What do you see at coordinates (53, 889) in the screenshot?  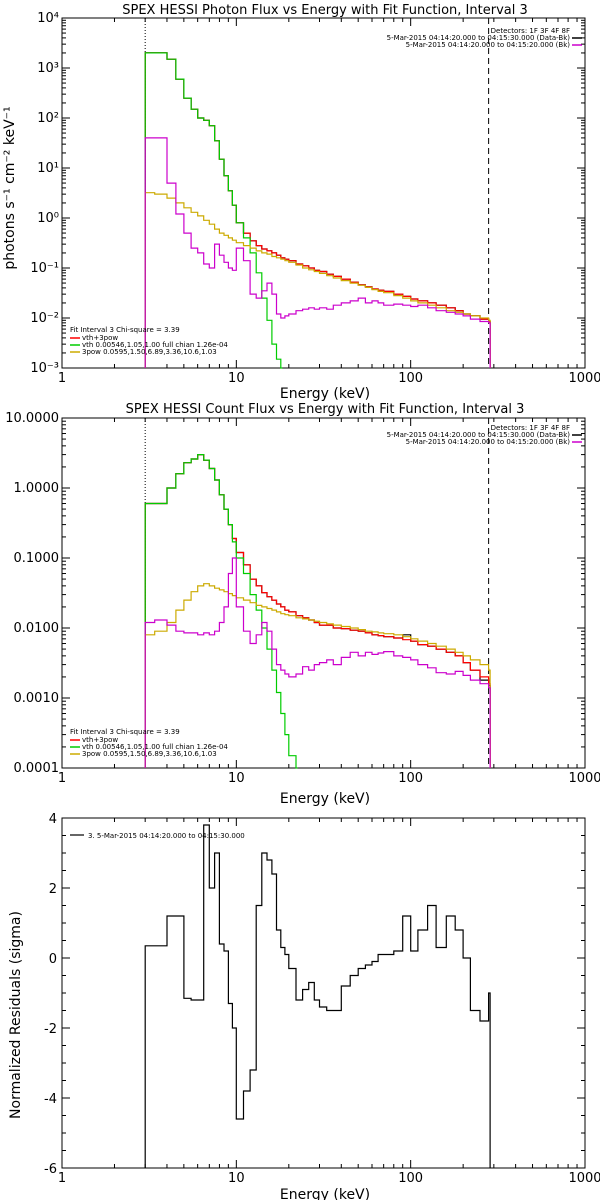 I see `y-tick-label: 2` at bounding box center [53, 889].